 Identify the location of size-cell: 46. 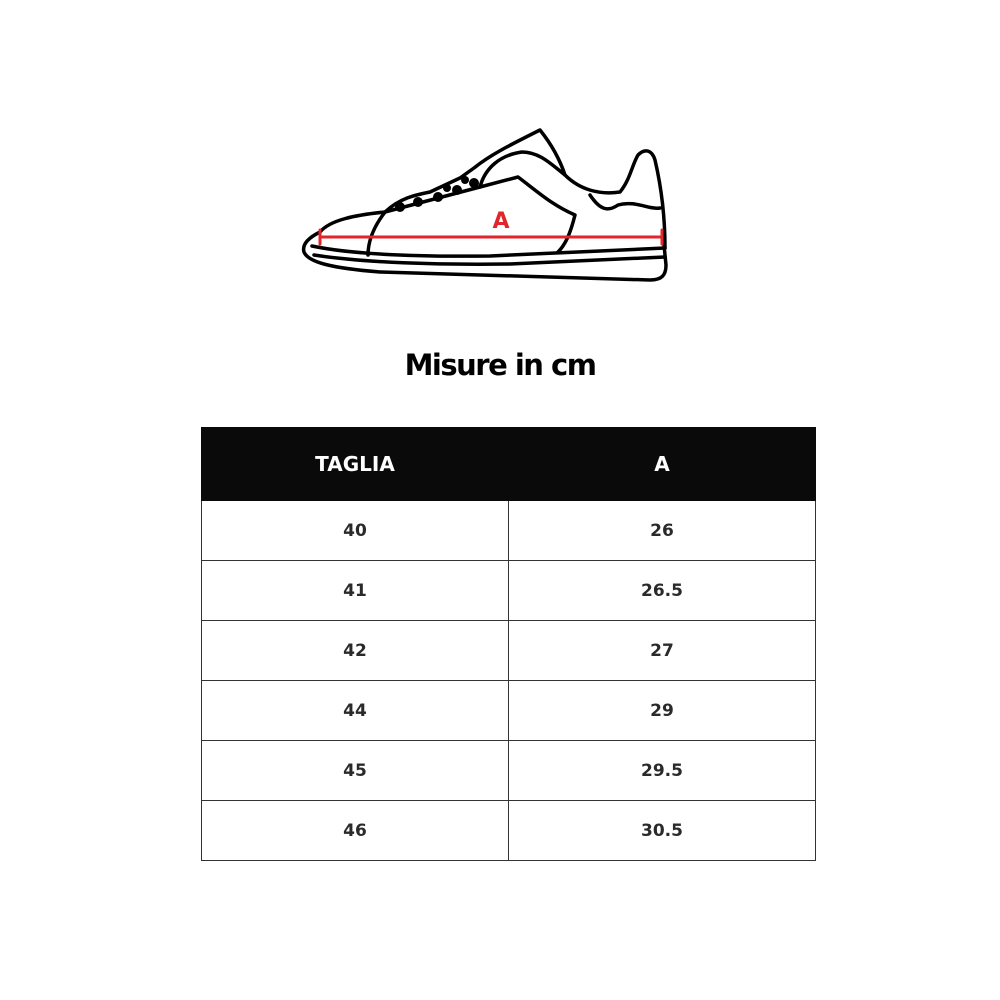
(355, 830).